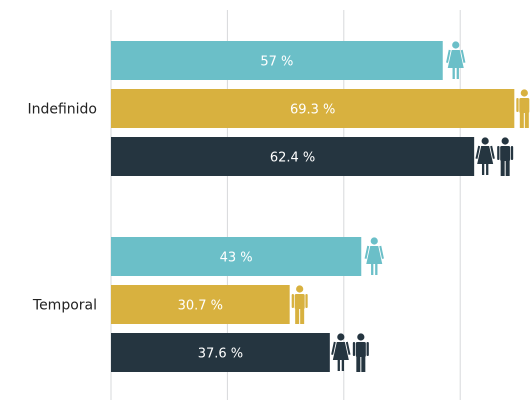 The width and height of the screenshot is (530, 410). Describe the element at coordinates (64, 306) in the screenshot. I see `category-label: Temporal` at that location.